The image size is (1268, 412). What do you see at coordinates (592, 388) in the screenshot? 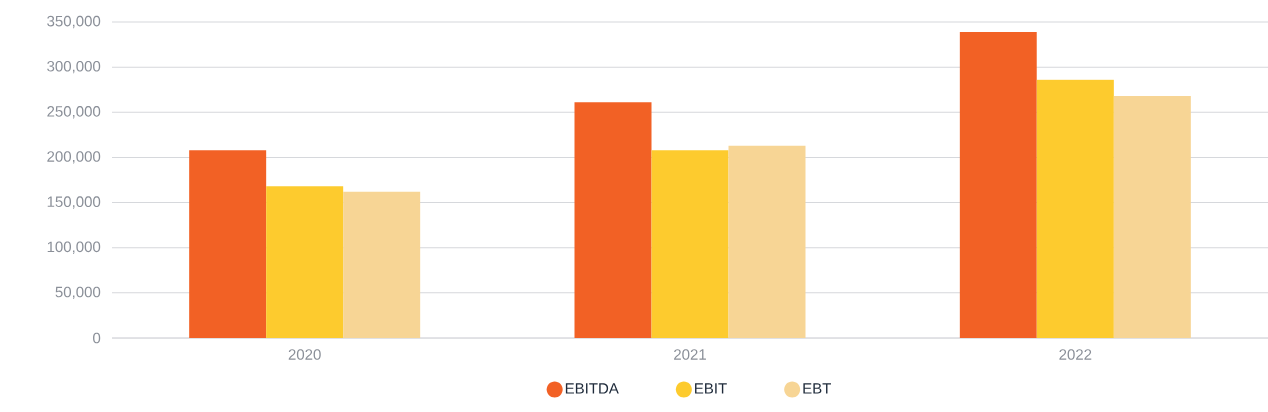
I see `legend-label: EBITDA` at bounding box center [592, 388].